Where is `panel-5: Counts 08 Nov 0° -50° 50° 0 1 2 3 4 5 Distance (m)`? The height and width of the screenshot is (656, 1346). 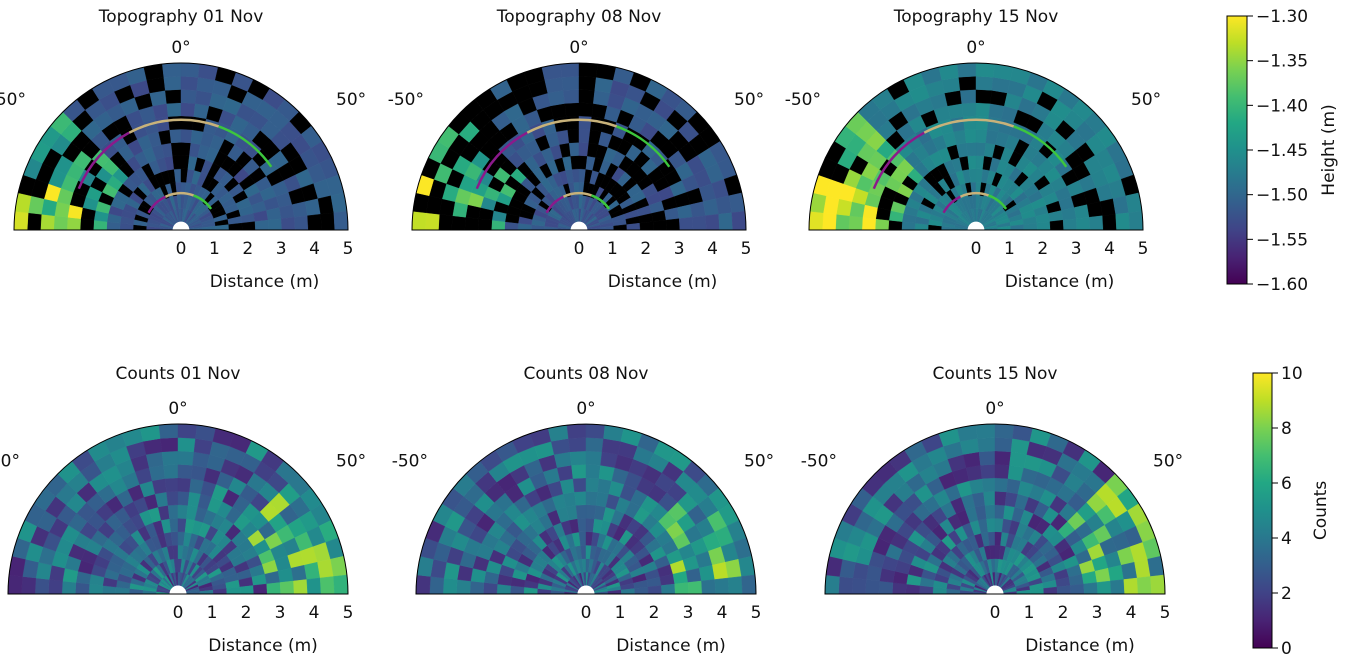
panel-5: Counts 08 Nov 0° -50° 50° 0 1 2 3 4 5 Distance (m) is located at coordinates (583, 510).